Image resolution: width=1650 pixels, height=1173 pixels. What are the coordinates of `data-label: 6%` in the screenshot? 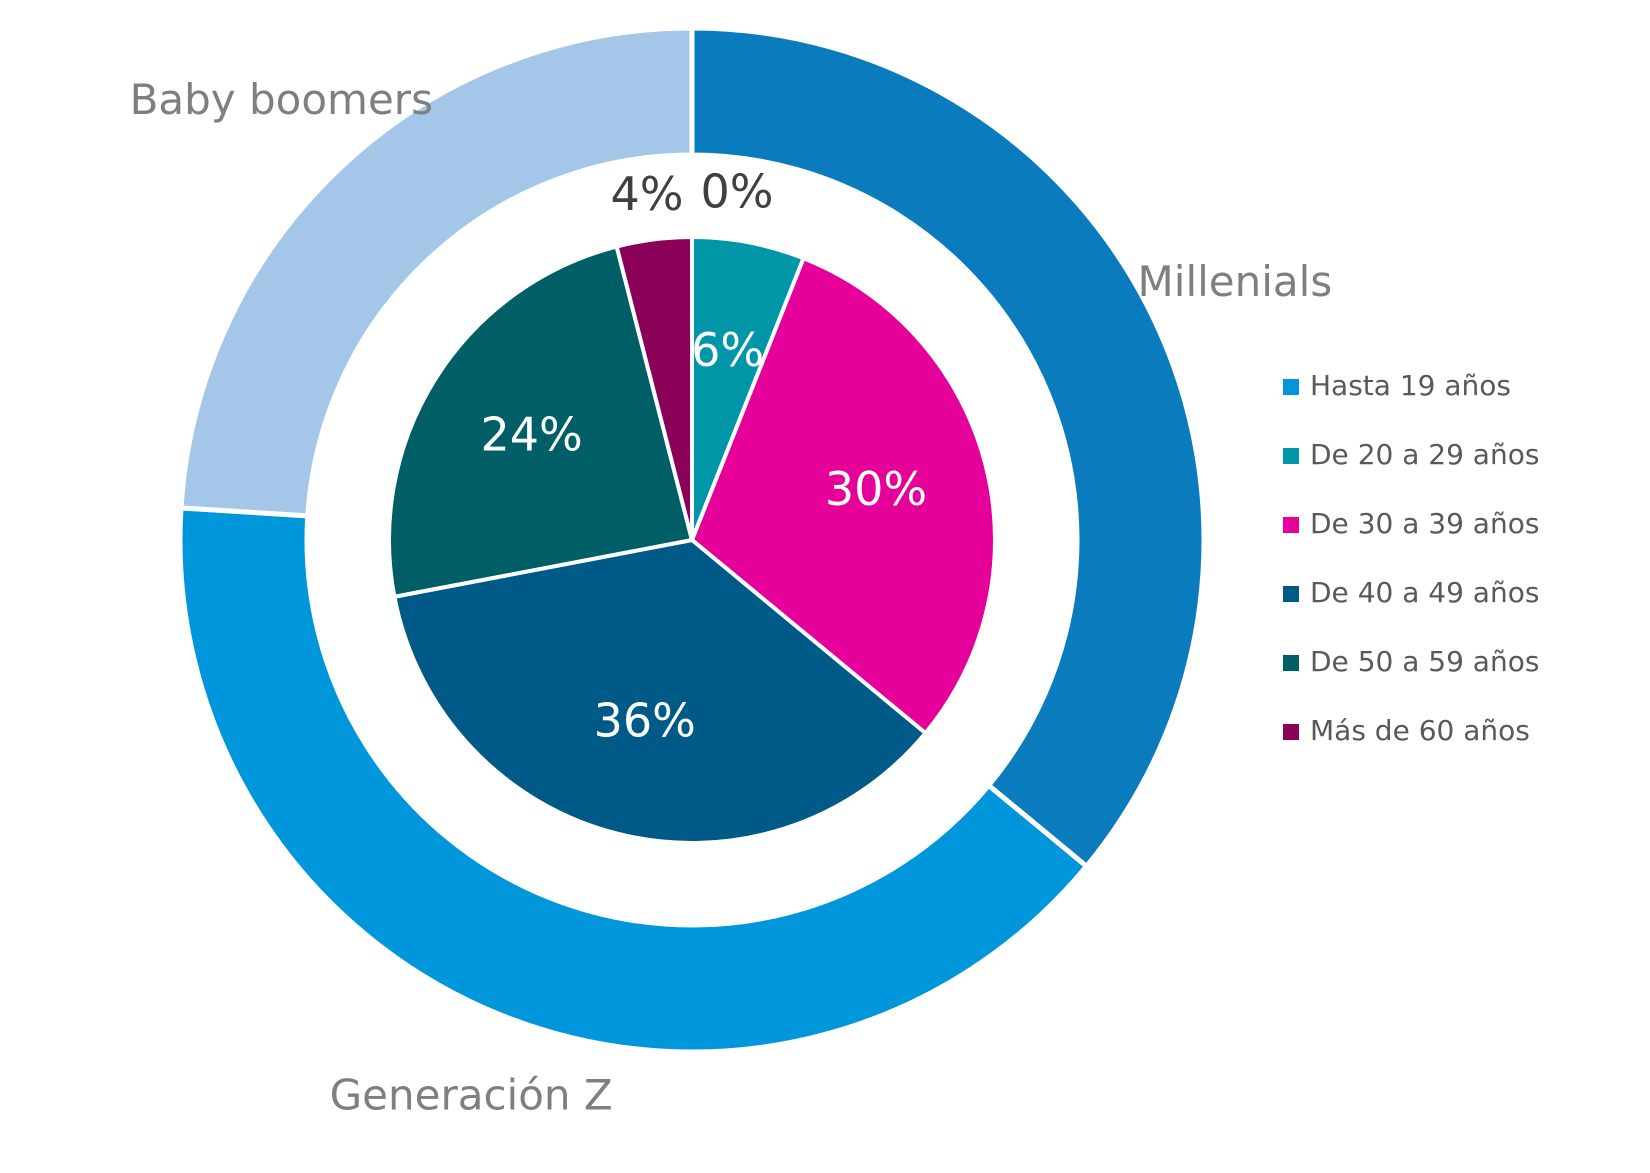 It's located at (727, 350).